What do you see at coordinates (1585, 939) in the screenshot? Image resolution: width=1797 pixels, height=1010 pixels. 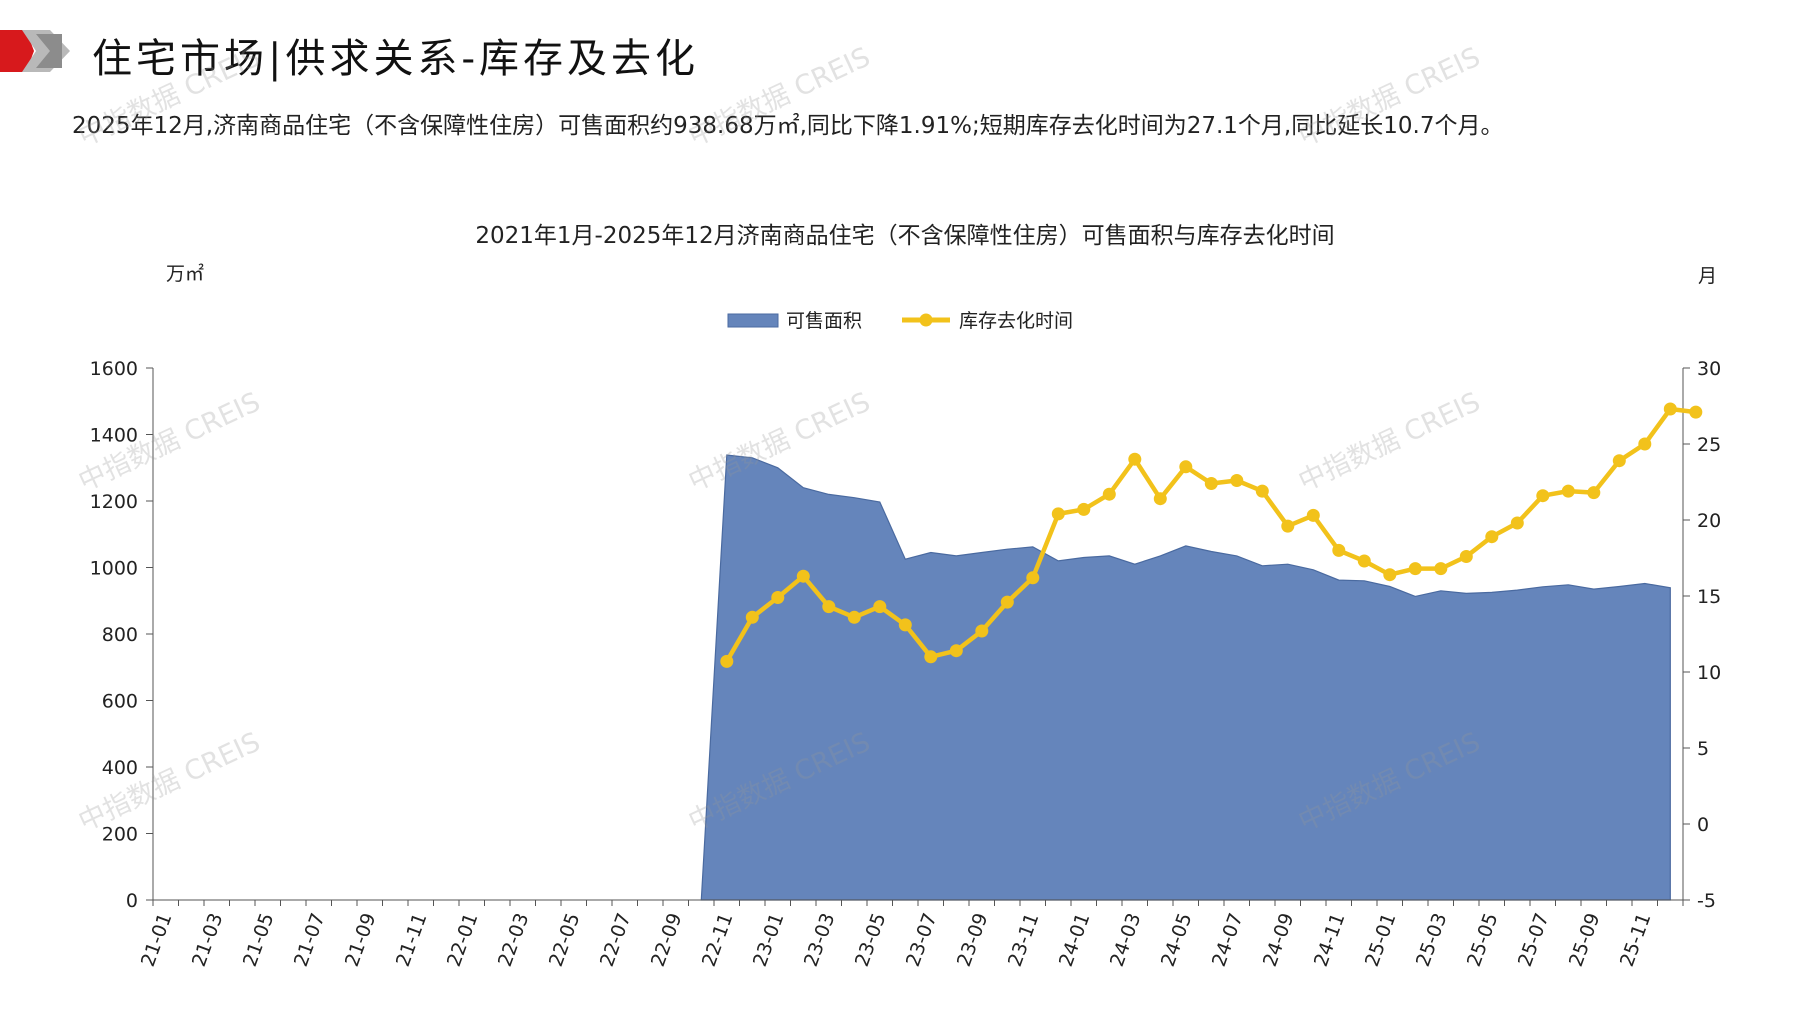 I see `x-axis-tick-label: 25-09` at bounding box center [1585, 939].